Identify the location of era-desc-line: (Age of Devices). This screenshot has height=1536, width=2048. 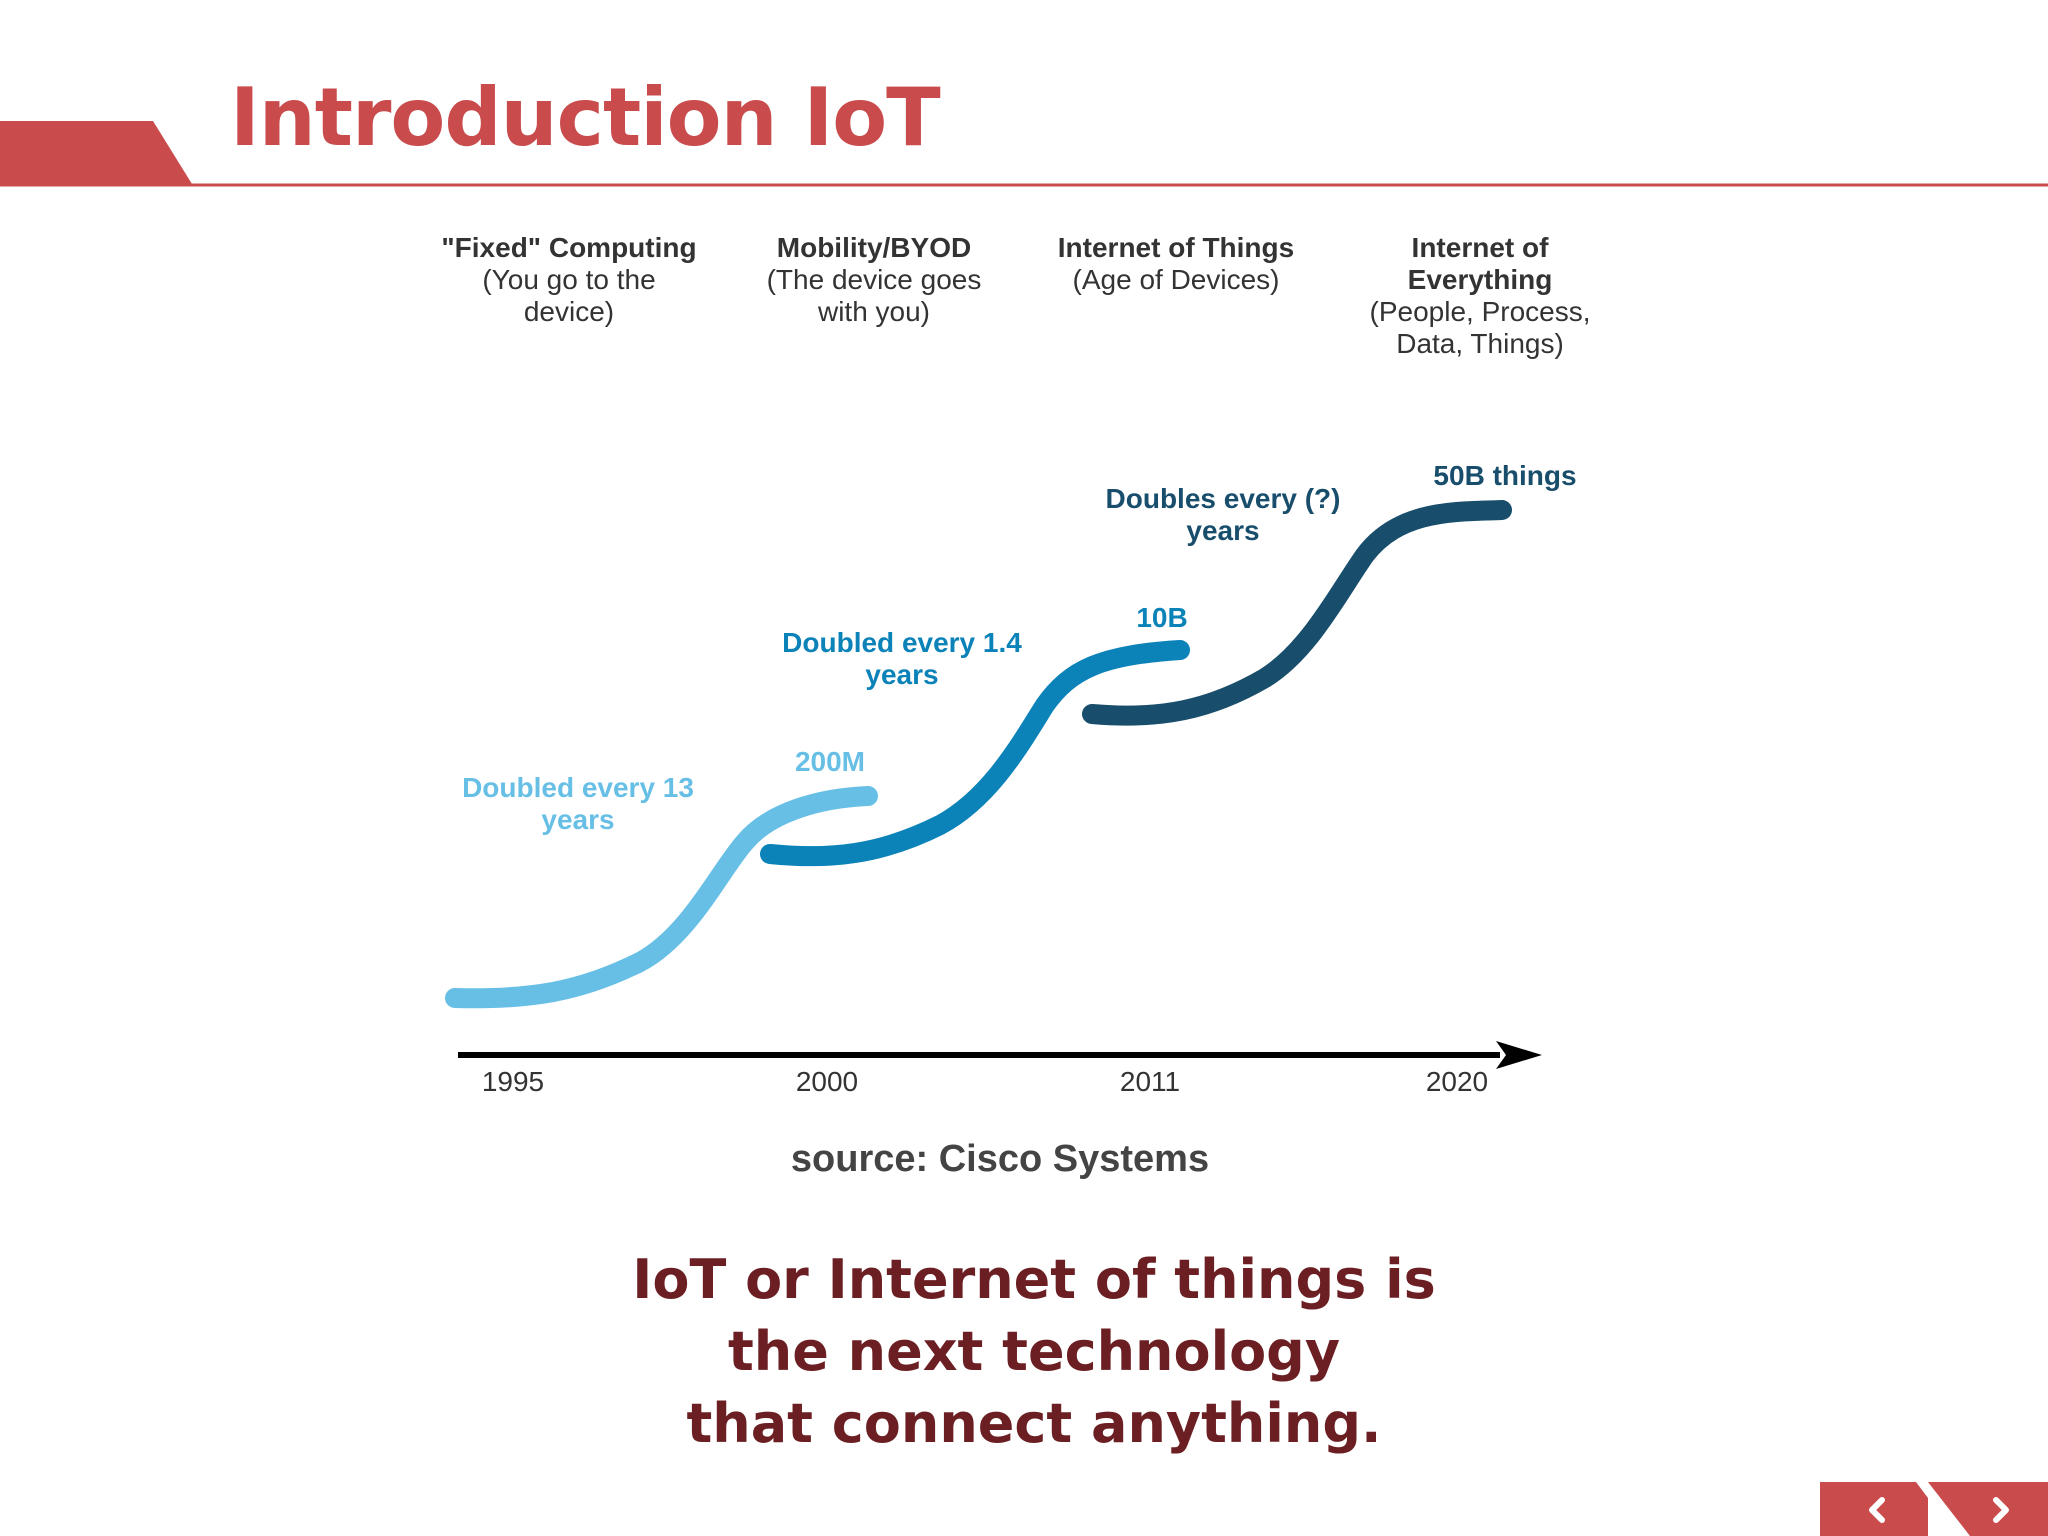
(1176, 279).